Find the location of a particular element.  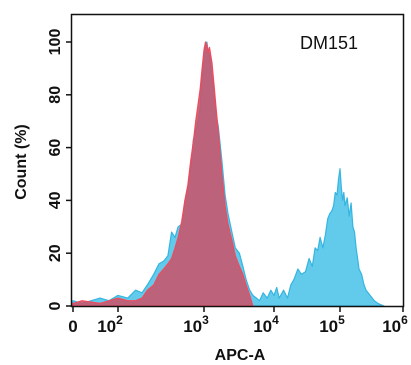

y-axis-label: Count (%) is located at coordinates (21, 162).